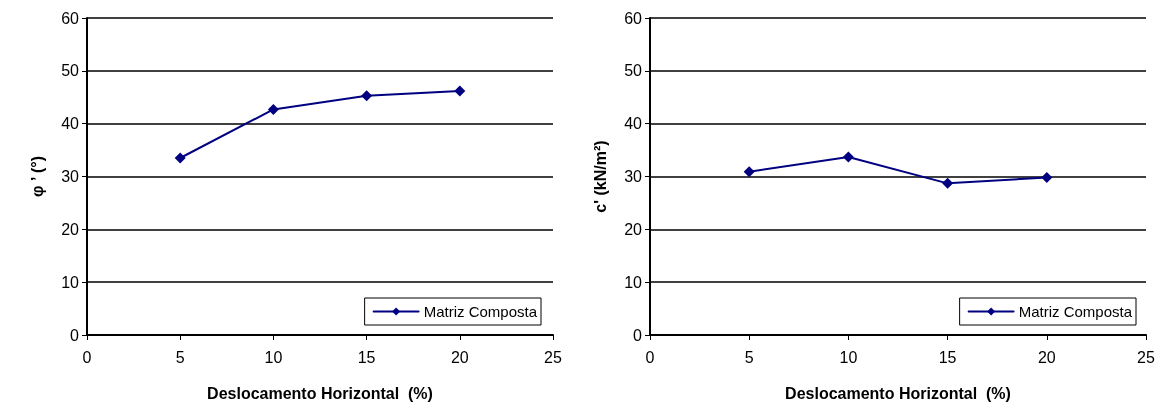 This screenshot has height=417, width=1158. Describe the element at coordinates (37, 176) in the screenshot. I see `y-axis-title: φ ’ (°)` at that location.